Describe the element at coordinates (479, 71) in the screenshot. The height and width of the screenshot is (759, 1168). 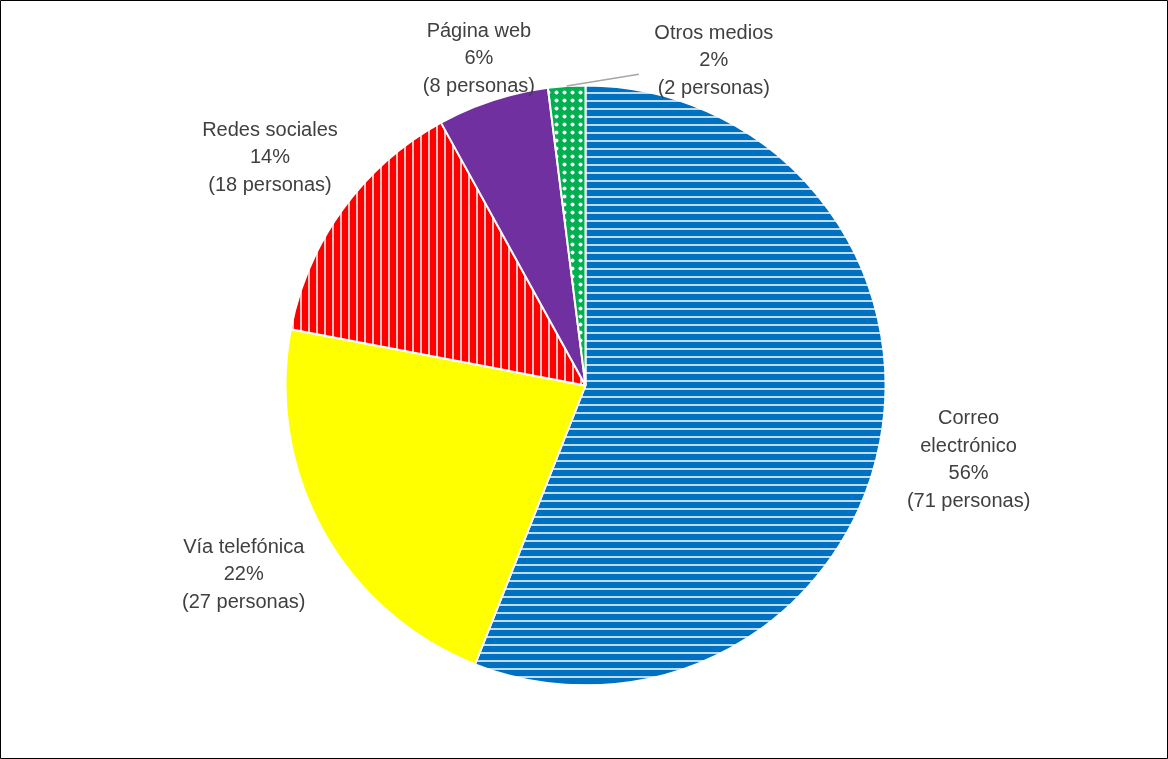
I see `data-label: 6% (8 personas)` at that location.